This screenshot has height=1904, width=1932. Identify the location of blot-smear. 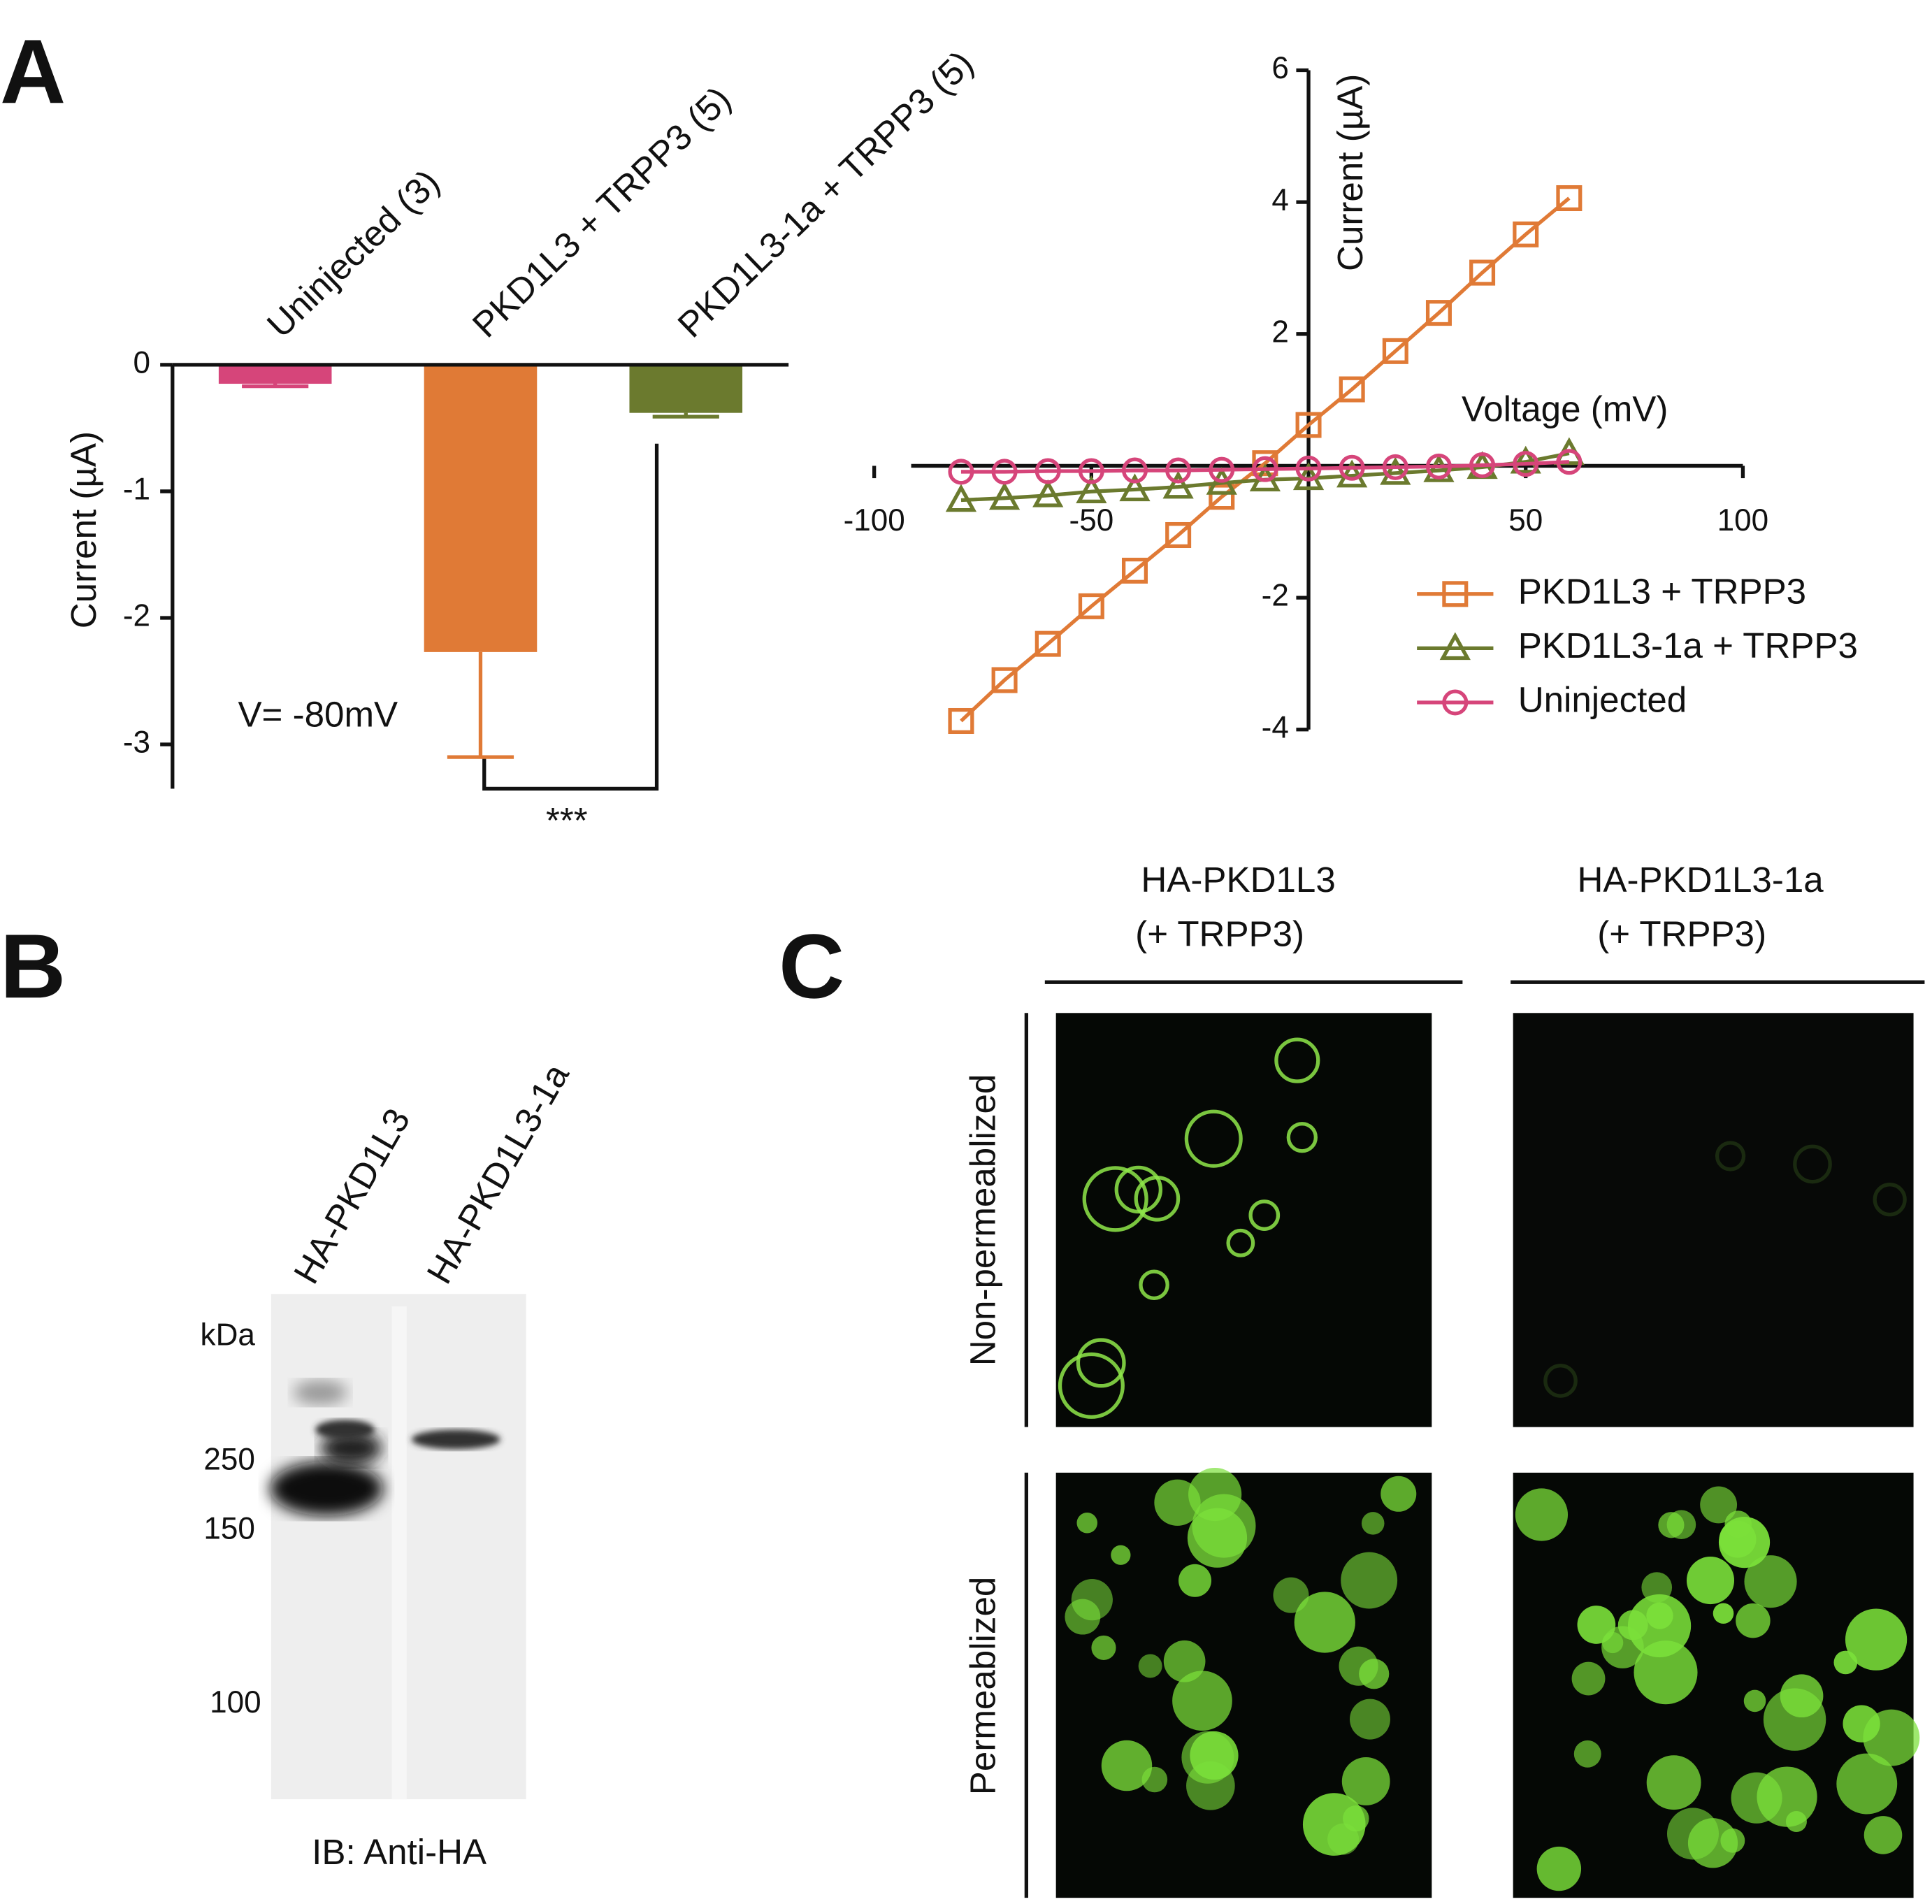
(320, 1392).